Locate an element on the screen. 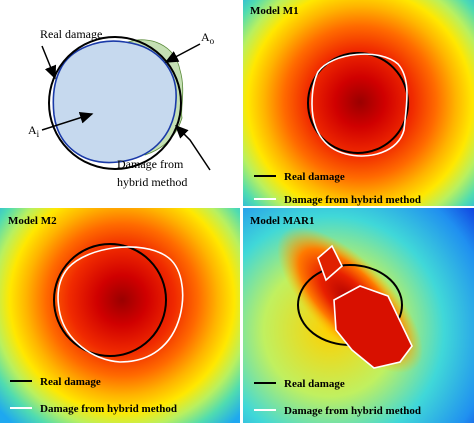 The width and height of the screenshot is (474, 423). panel-title: Model M1 is located at coordinates (274, 11).